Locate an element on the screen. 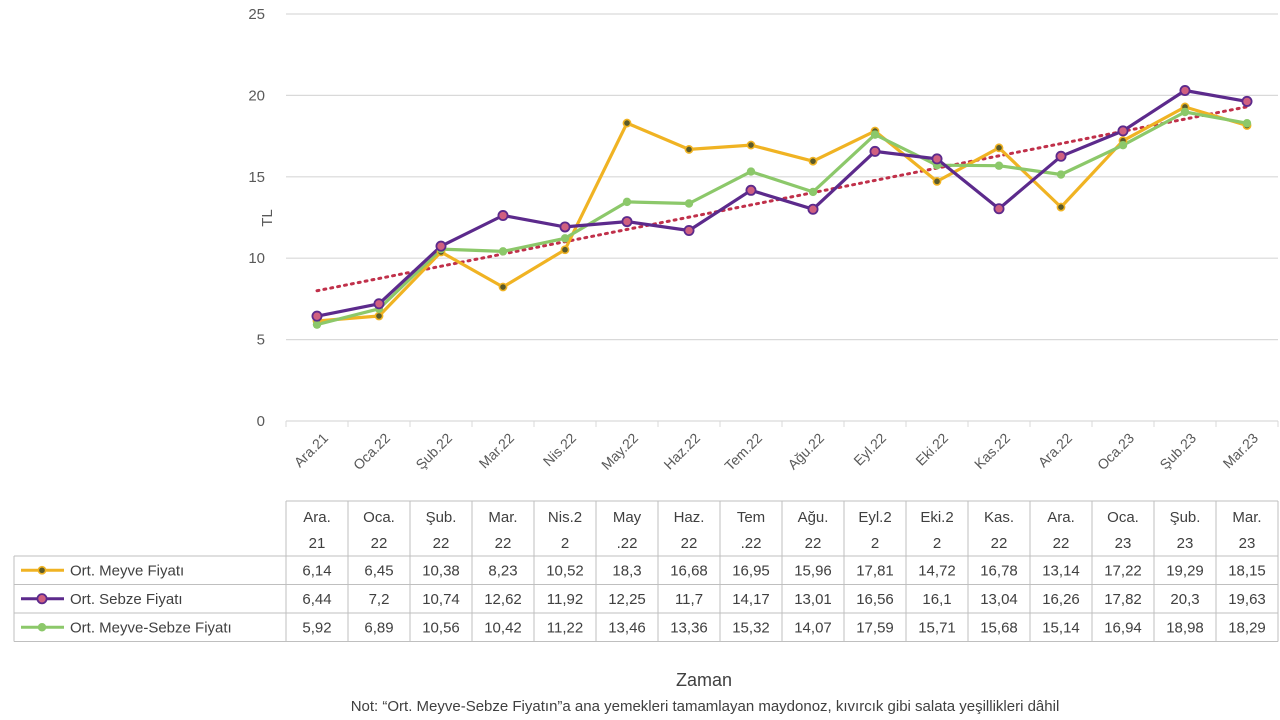  legend-label: Ort. Meyve Fiyatı is located at coordinates (127, 570).